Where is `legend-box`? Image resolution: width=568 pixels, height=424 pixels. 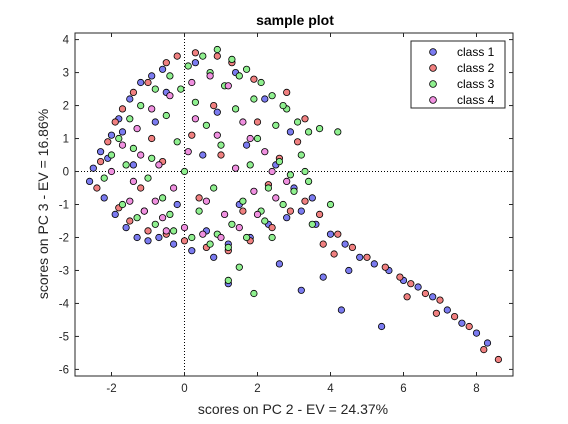
legend-box is located at coordinates (458, 74).